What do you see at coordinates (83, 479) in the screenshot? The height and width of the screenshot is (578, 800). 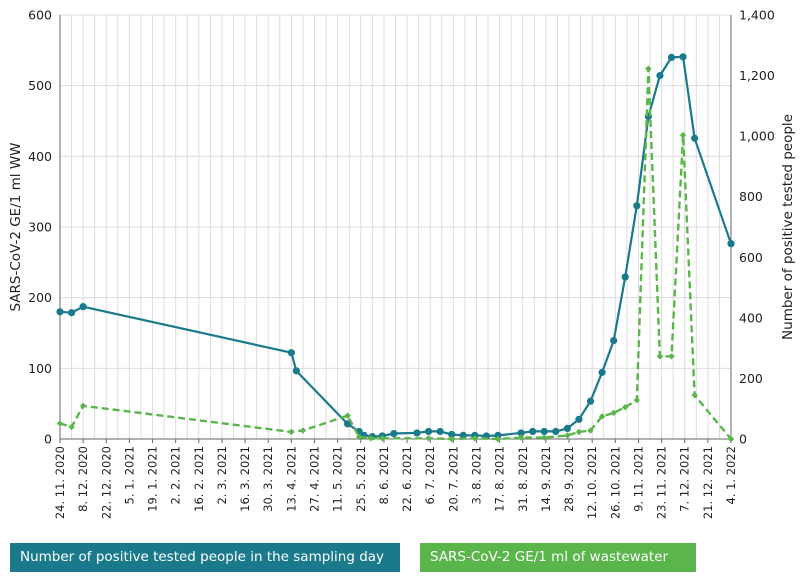 I see `x-tick-label: 8. 12. 2020` at bounding box center [83, 479].